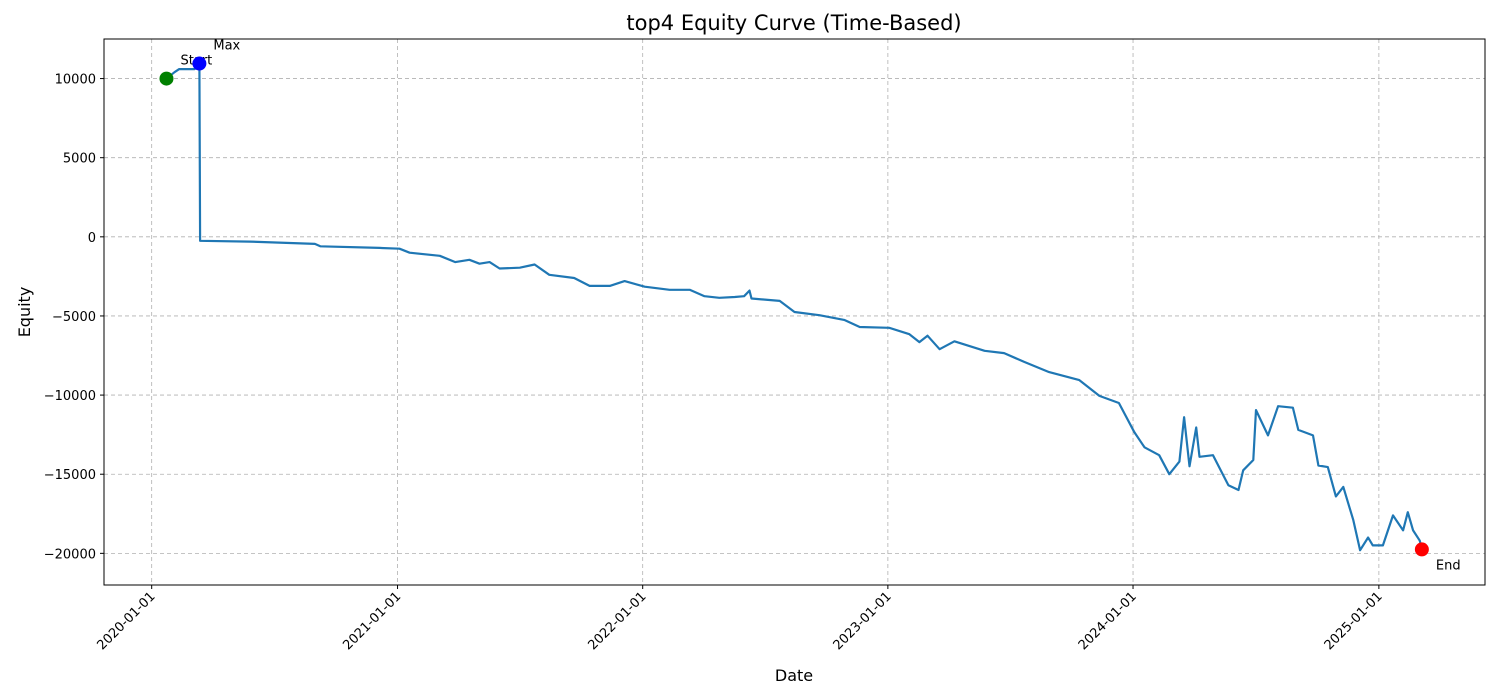 Image resolution: width=1500 pixels, height=700 pixels. I want to click on x-tick-label: 2022-01-01, so click(617, 621).